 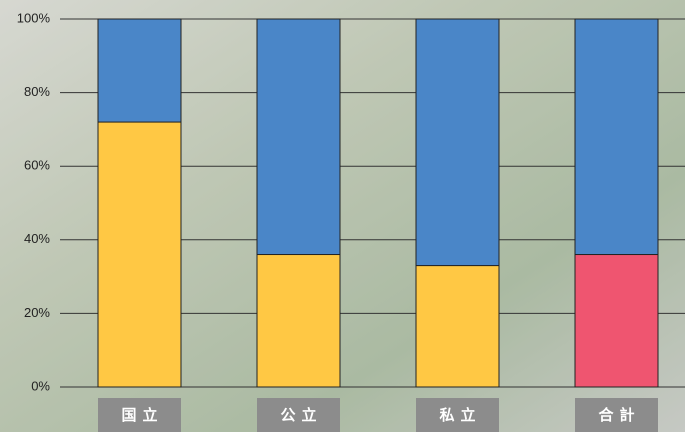 I want to click on x-tick-label: 私立, so click(x=459, y=415).